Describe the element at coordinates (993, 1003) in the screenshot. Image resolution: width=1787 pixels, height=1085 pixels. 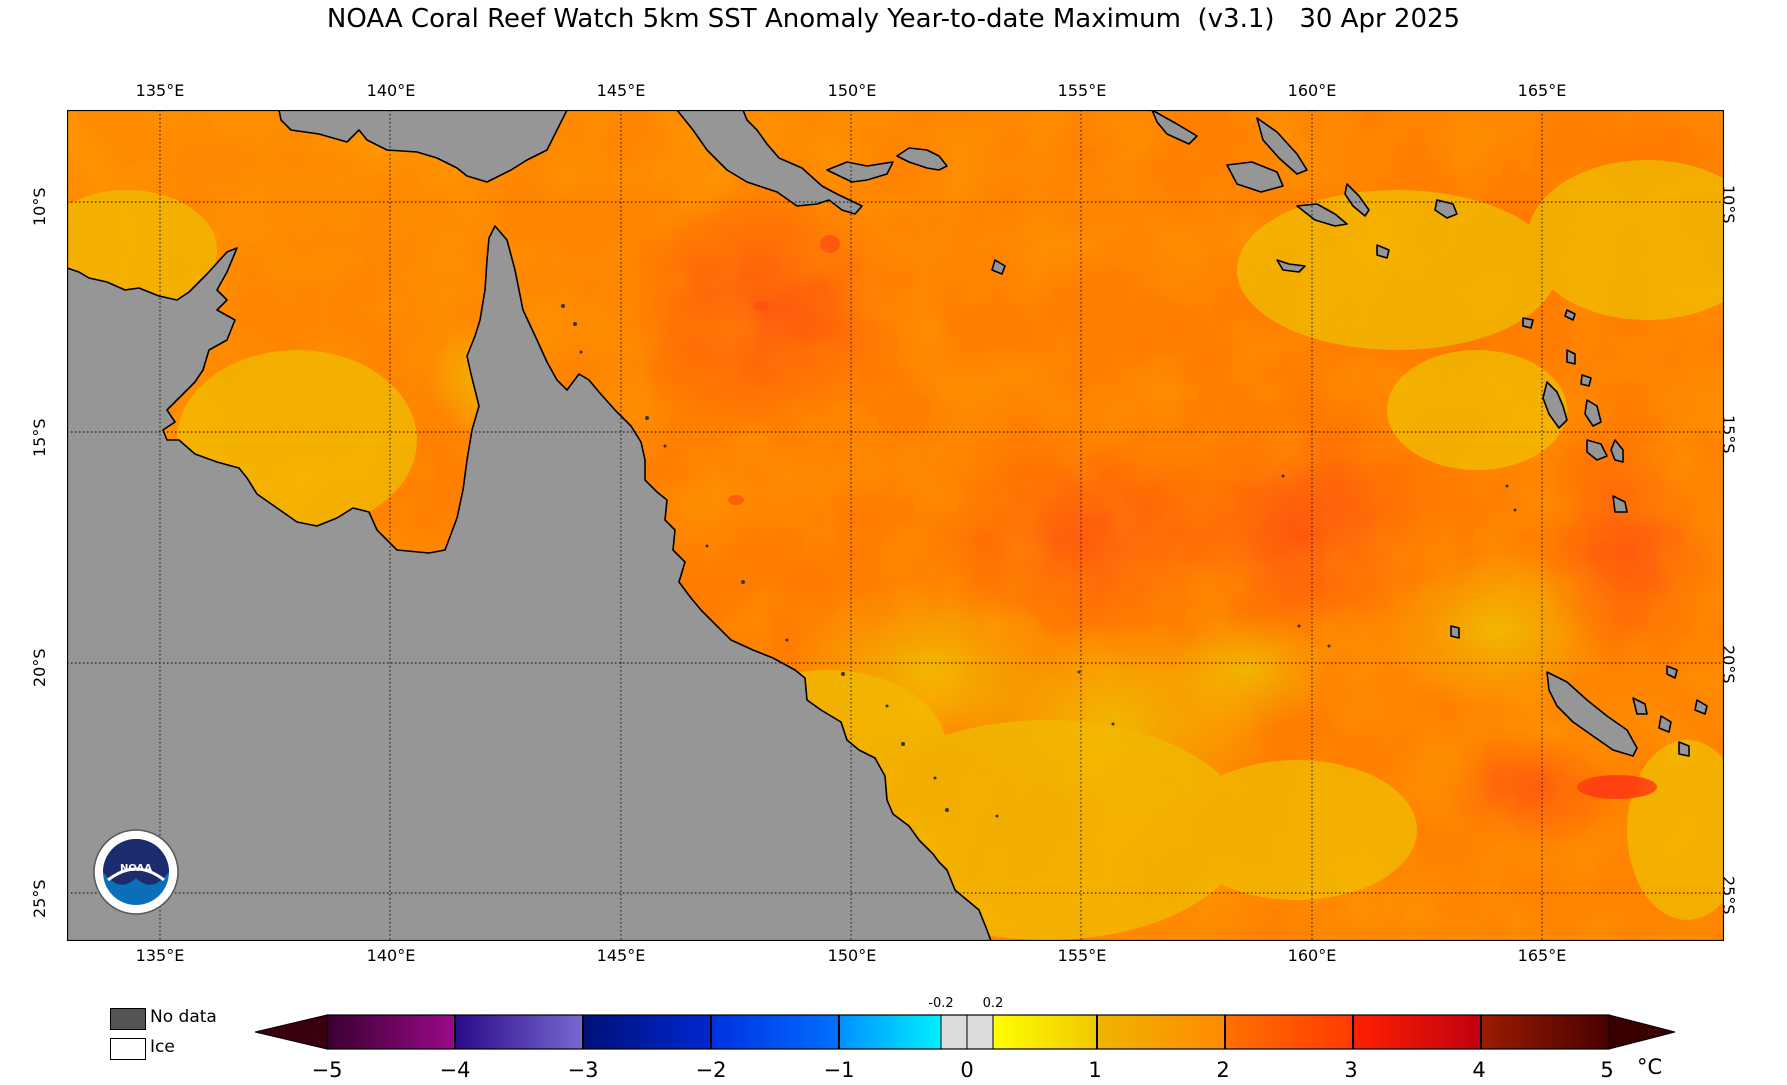
I see `colorbar-small-label: 0.2` at that location.